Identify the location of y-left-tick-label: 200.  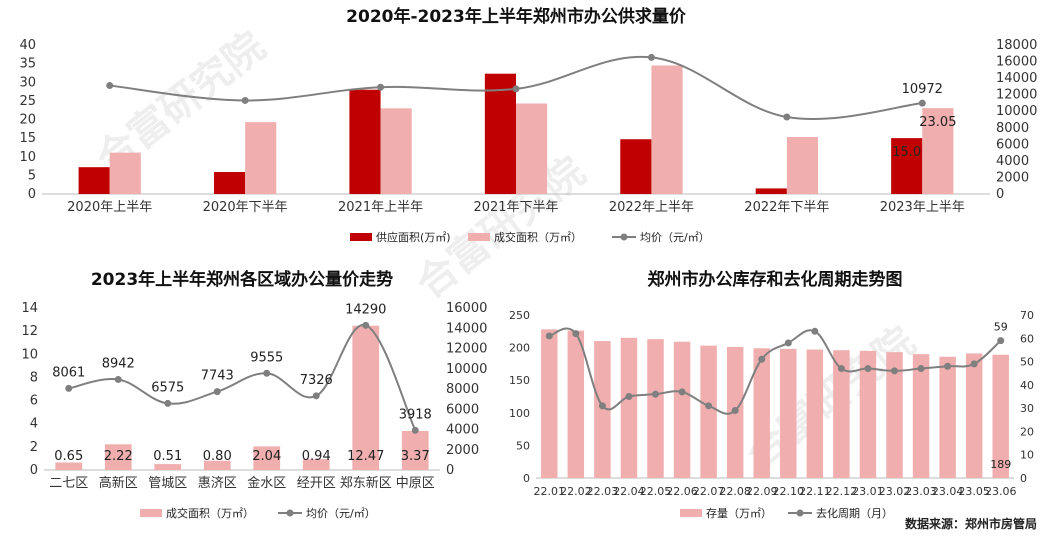
(519, 348).